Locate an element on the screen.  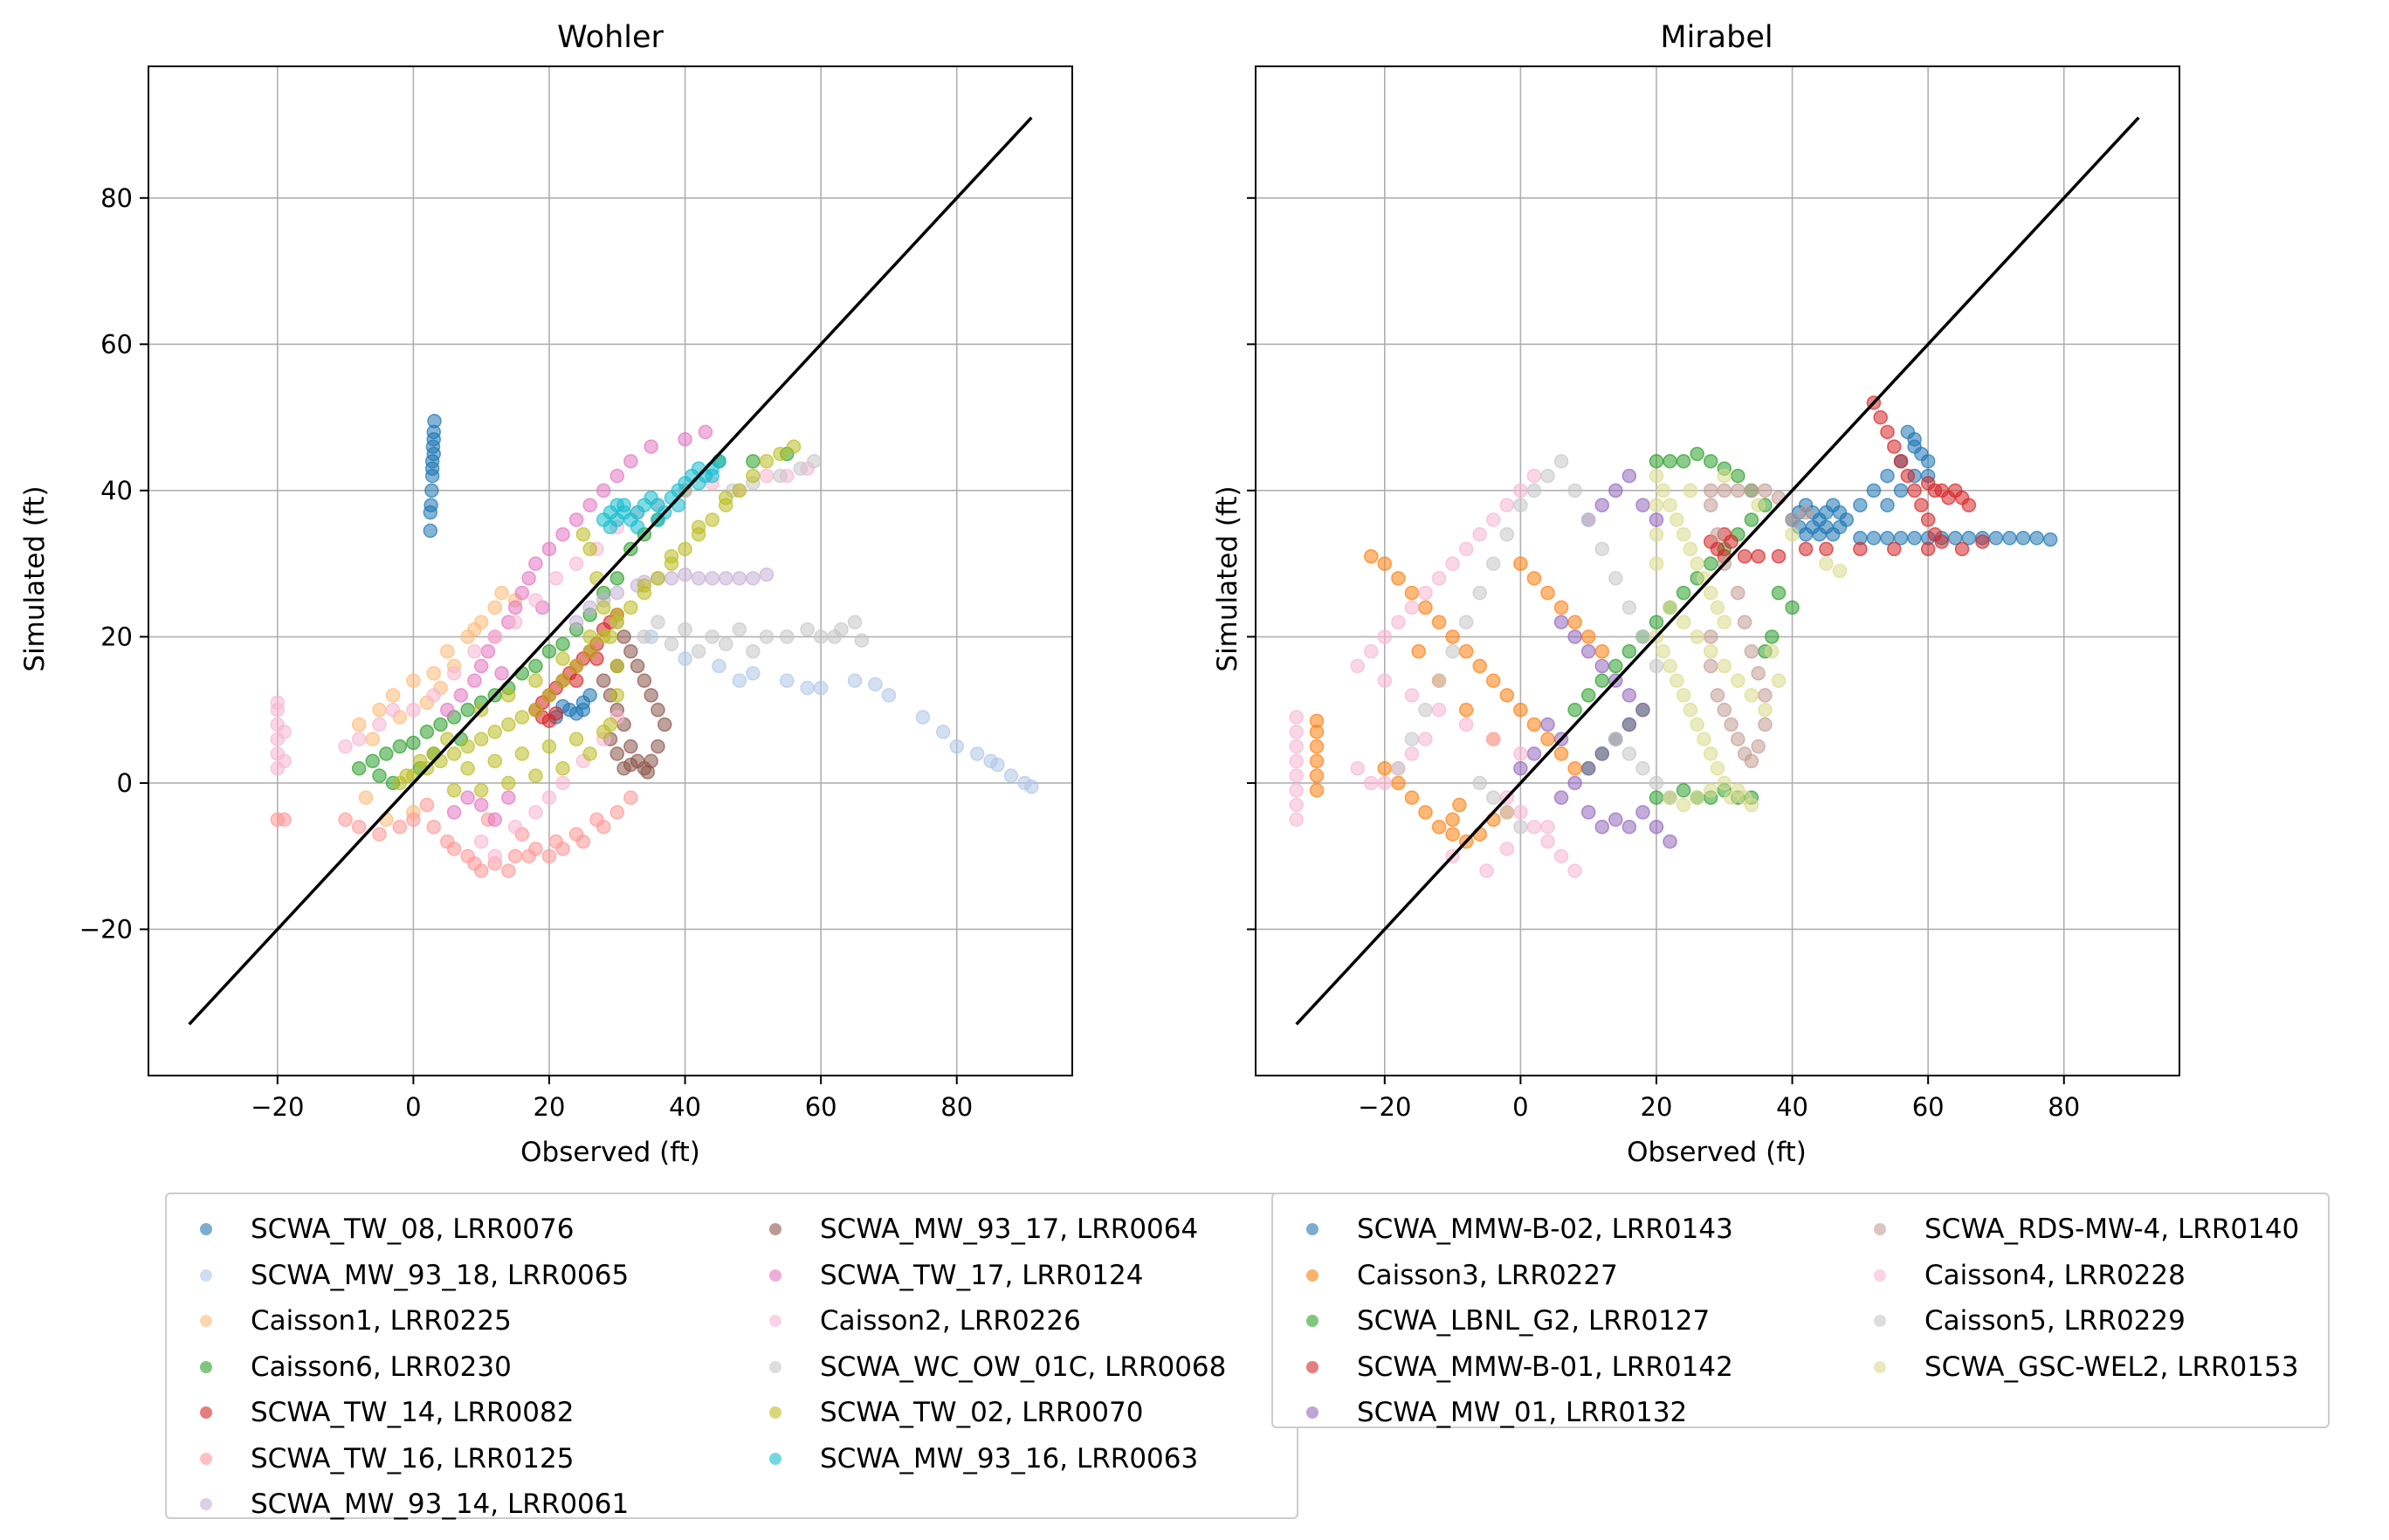
wohler-y-tick-label: 20 is located at coordinates (116, 636).